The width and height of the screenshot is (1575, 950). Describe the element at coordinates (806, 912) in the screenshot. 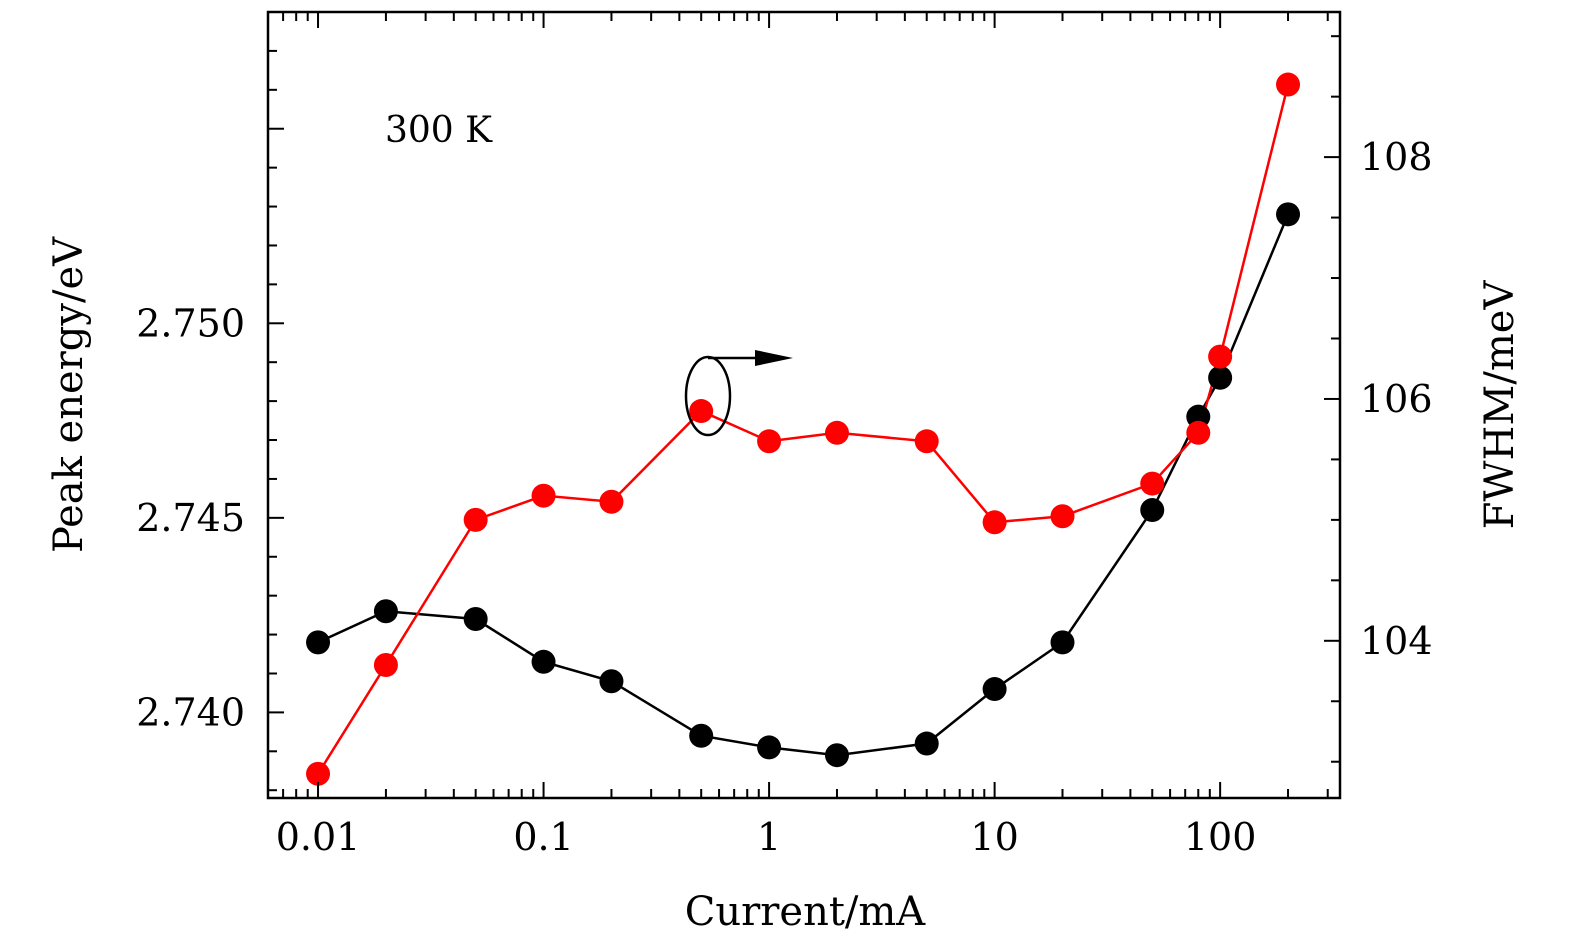

I see `x-axis-label: Current/mA` at that location.